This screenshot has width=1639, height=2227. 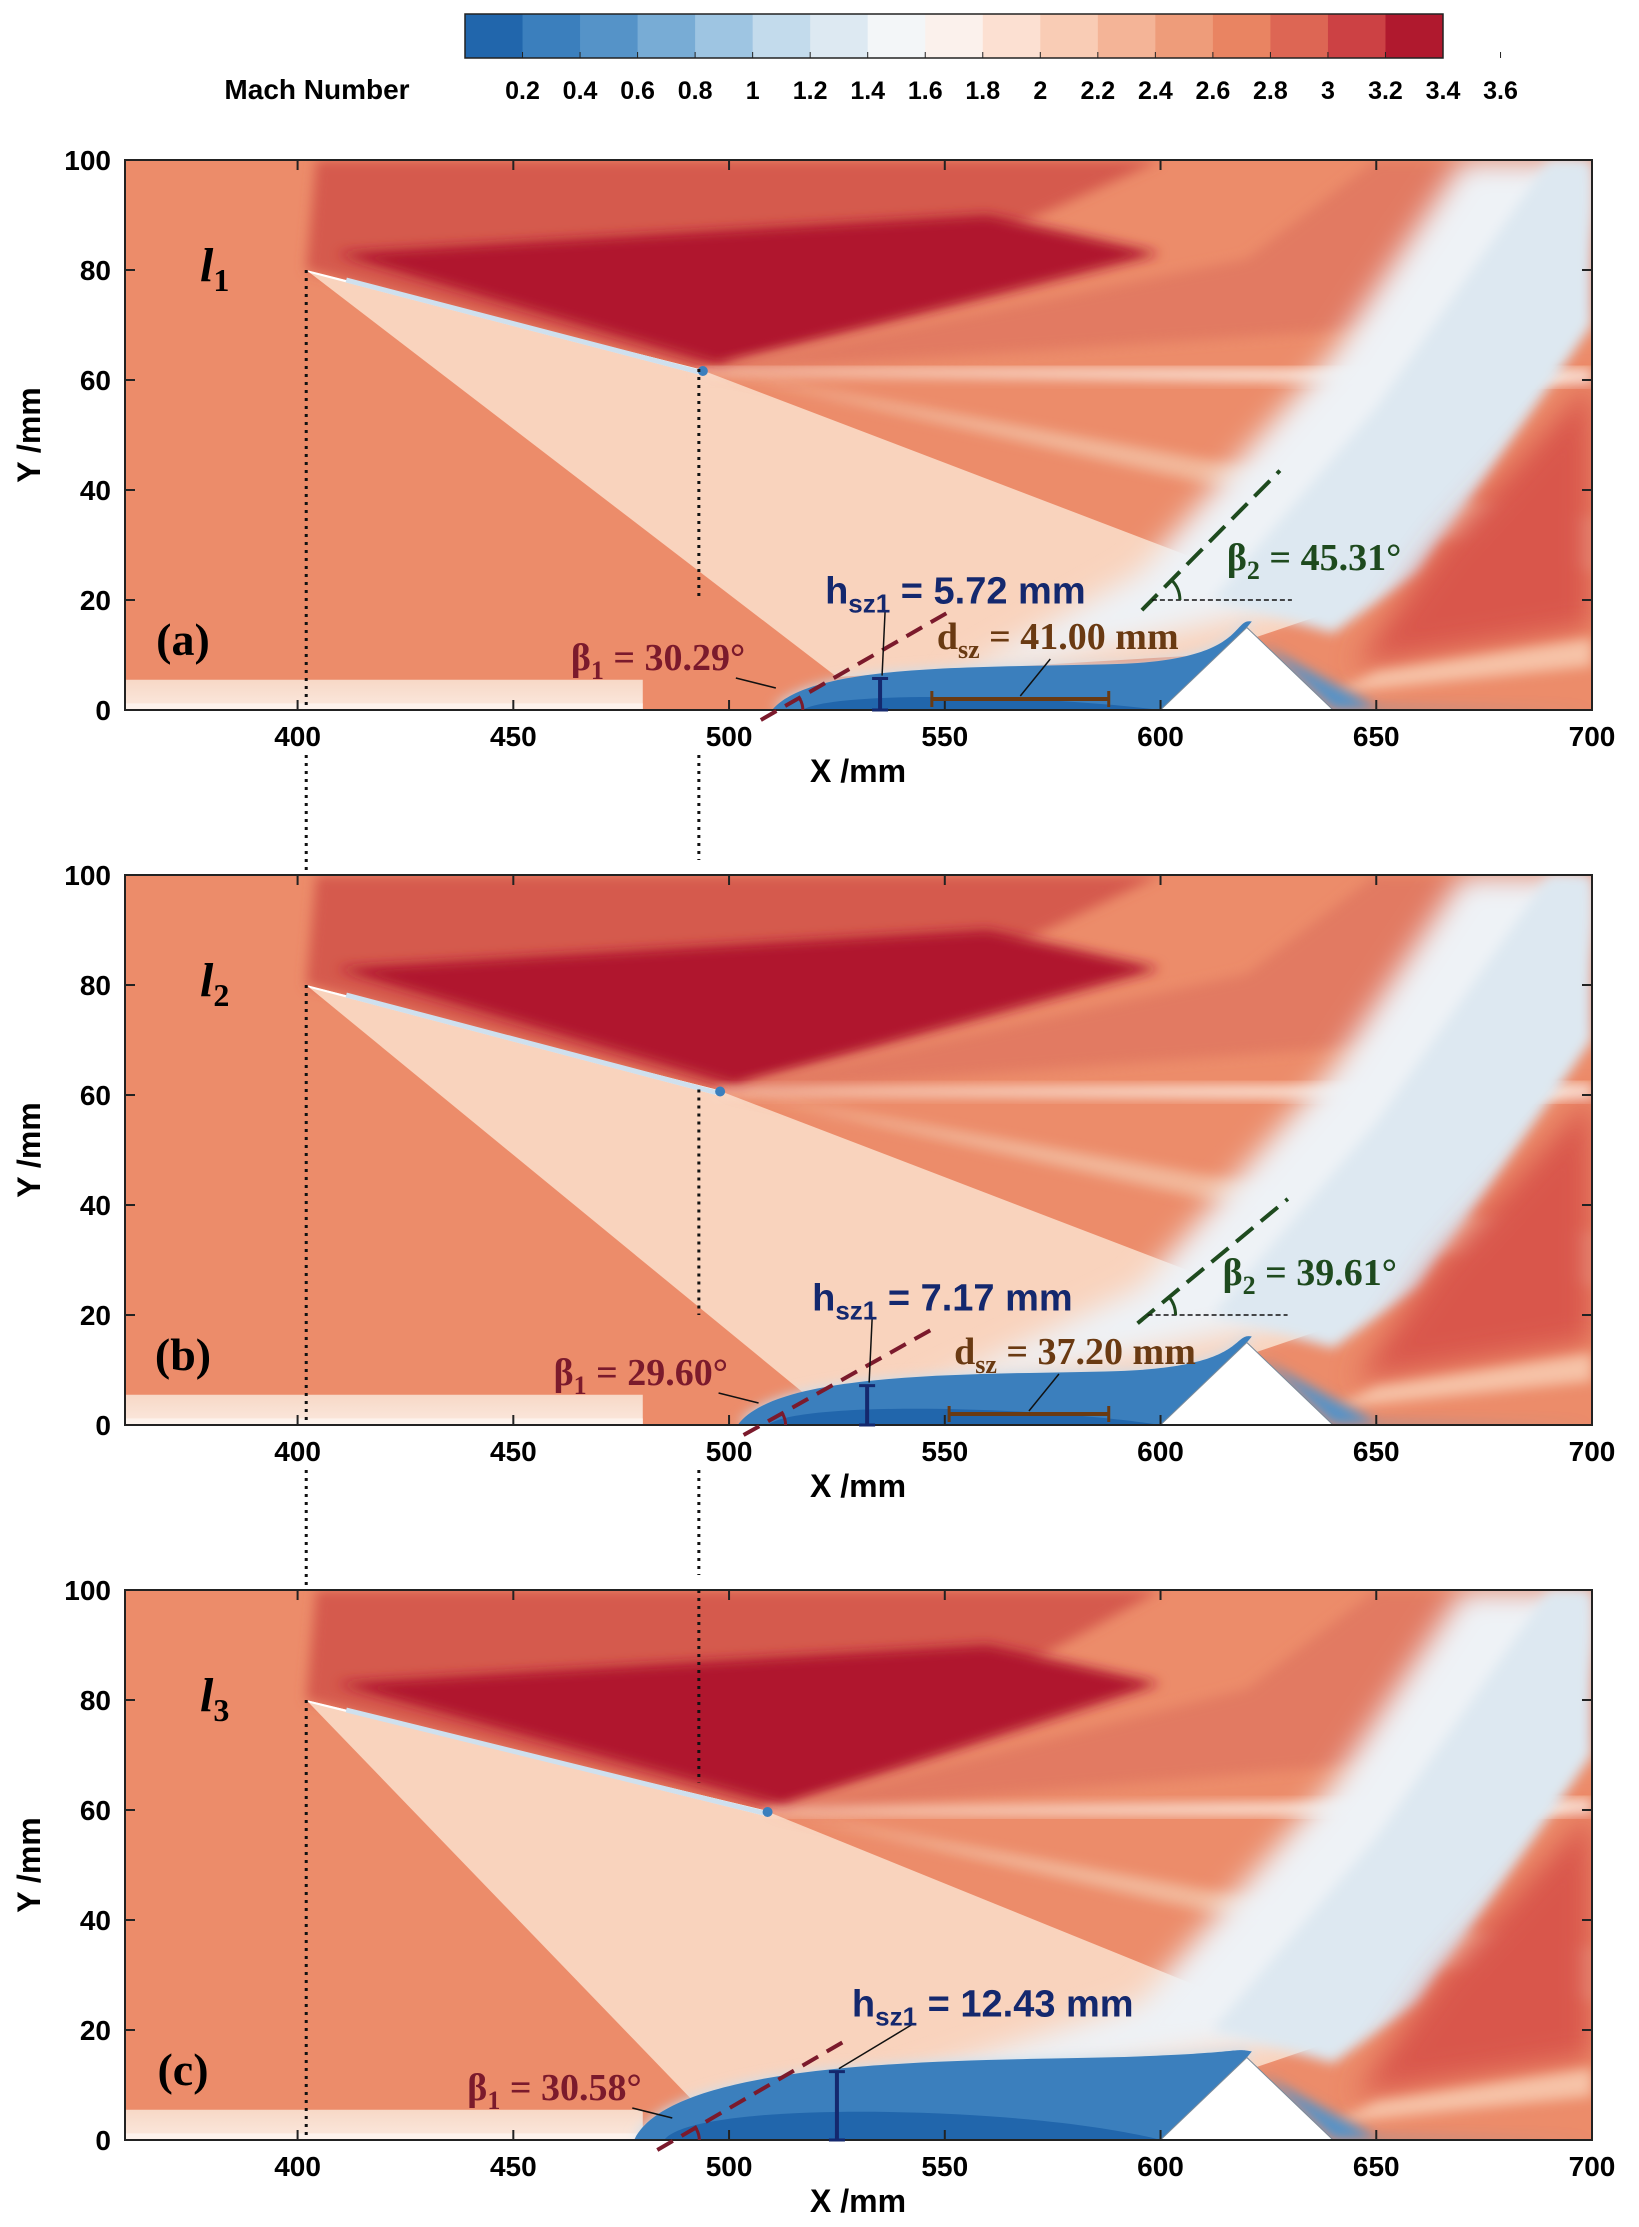 What do you see at coordinates (652, 2113) in the screenshot?
I see `beta1-leader` at bounding box center [652, 2113].